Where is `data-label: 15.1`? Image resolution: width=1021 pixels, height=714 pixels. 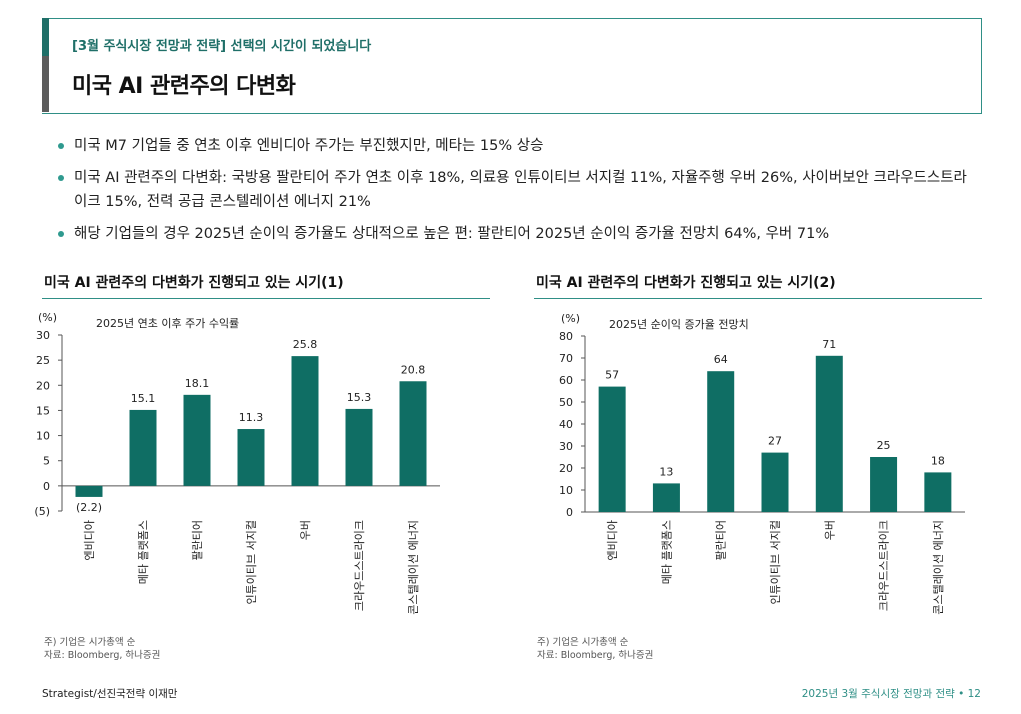 data-label: 15.1 is located at coordinates (143, 398).